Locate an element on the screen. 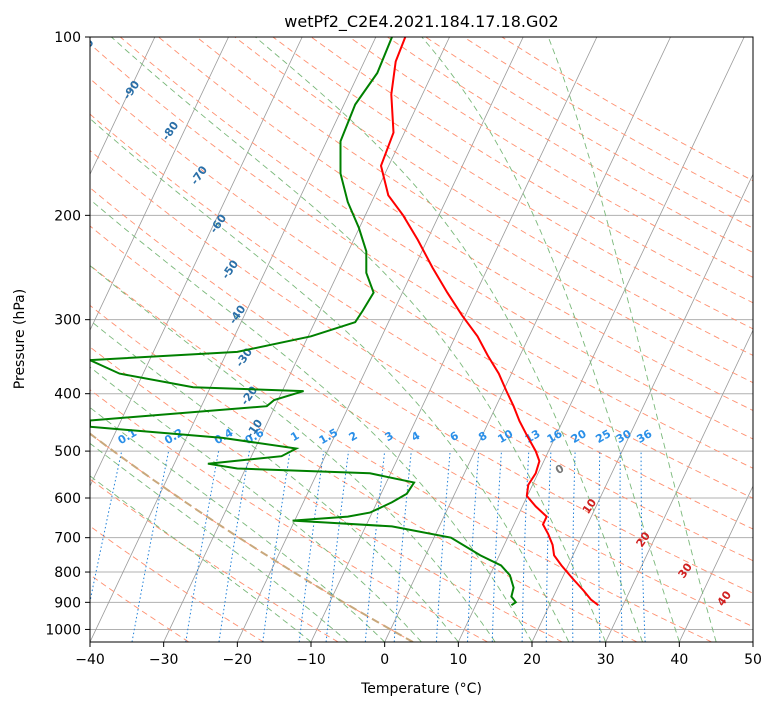  y-tick-label: 900 is located at coordinates (67, 603).